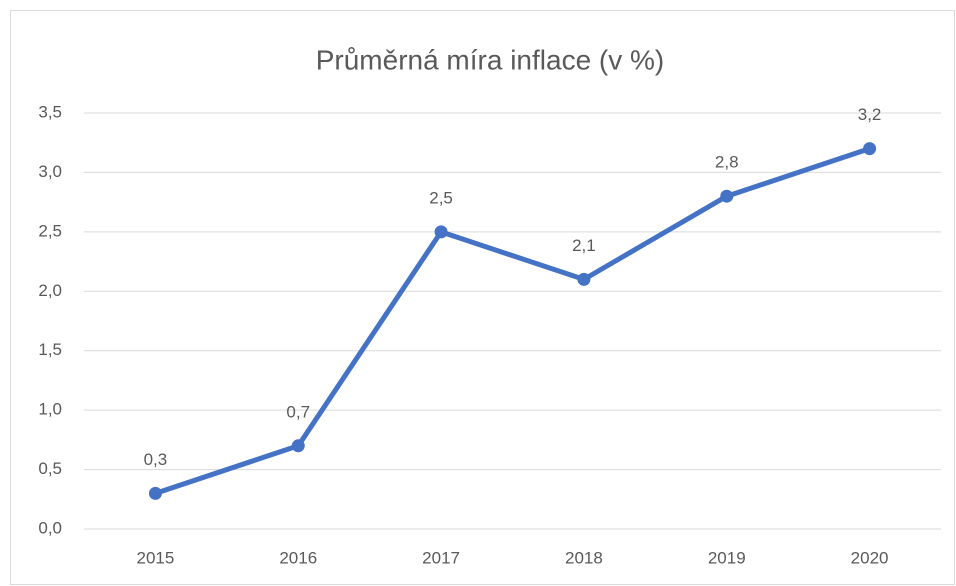 The width and height of the screenshot is (956, 586). Describe the element at coordinates (870, 557) in the screenshot. I see `x-tick-label: 2020` at that location.